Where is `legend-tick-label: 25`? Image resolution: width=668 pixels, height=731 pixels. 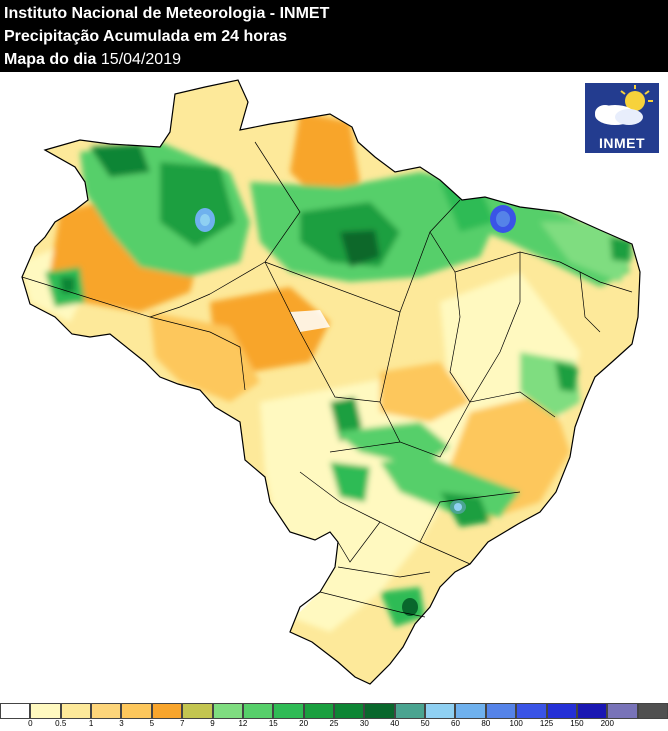
legend-tick-label: 25 is located at coordinates (334, 723).